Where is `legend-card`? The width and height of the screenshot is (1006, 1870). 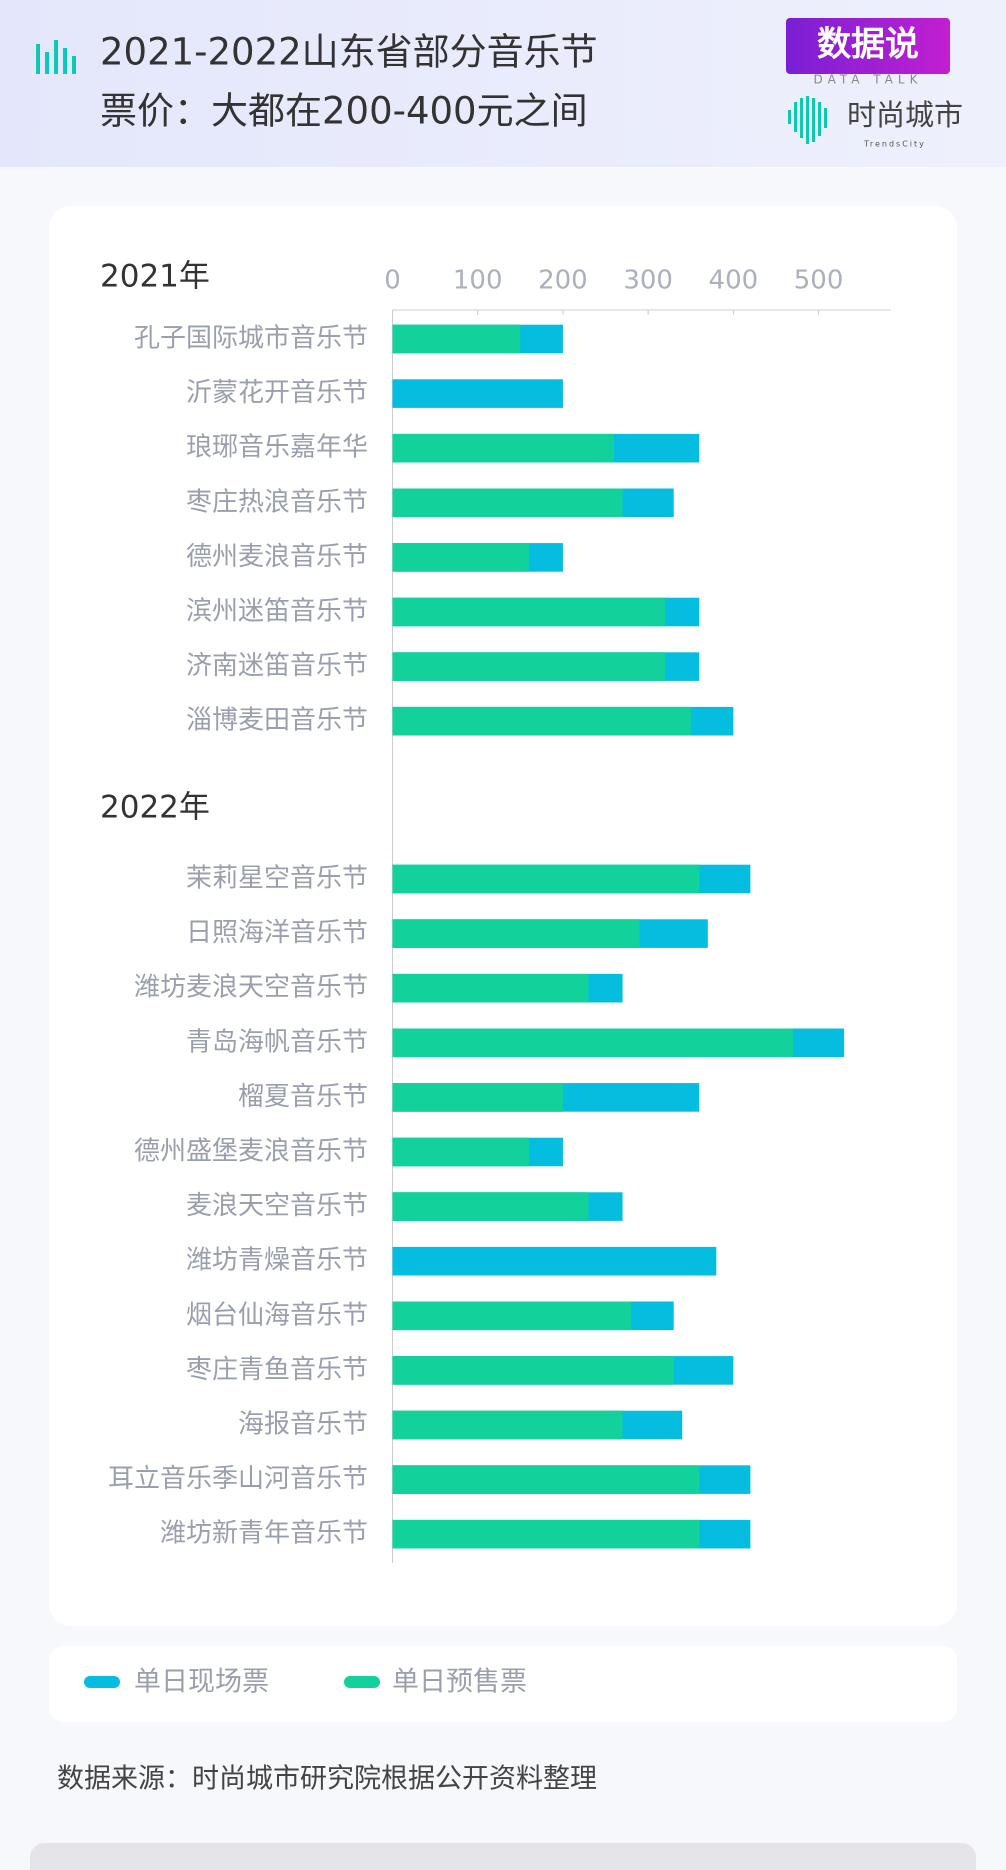
legend-card is located at coordinates (503, 1684).